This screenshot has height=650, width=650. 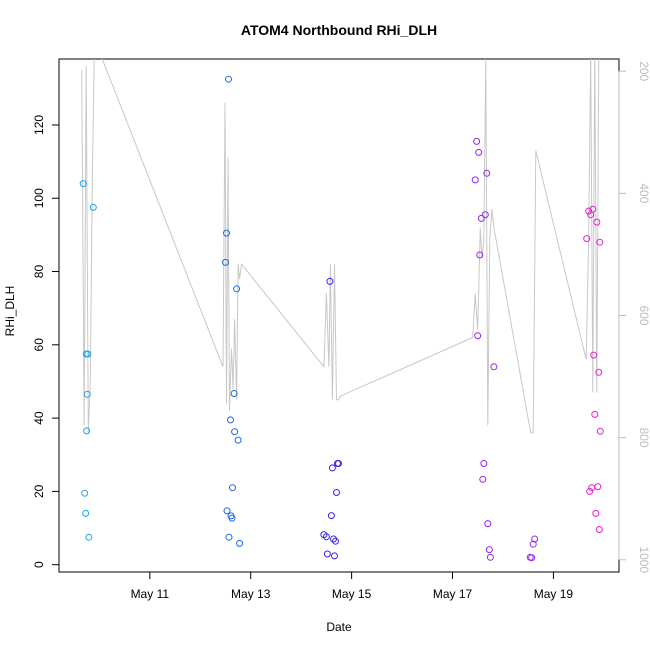 I want to click on x-tick-label: May 15, so click(x=352, y=594).